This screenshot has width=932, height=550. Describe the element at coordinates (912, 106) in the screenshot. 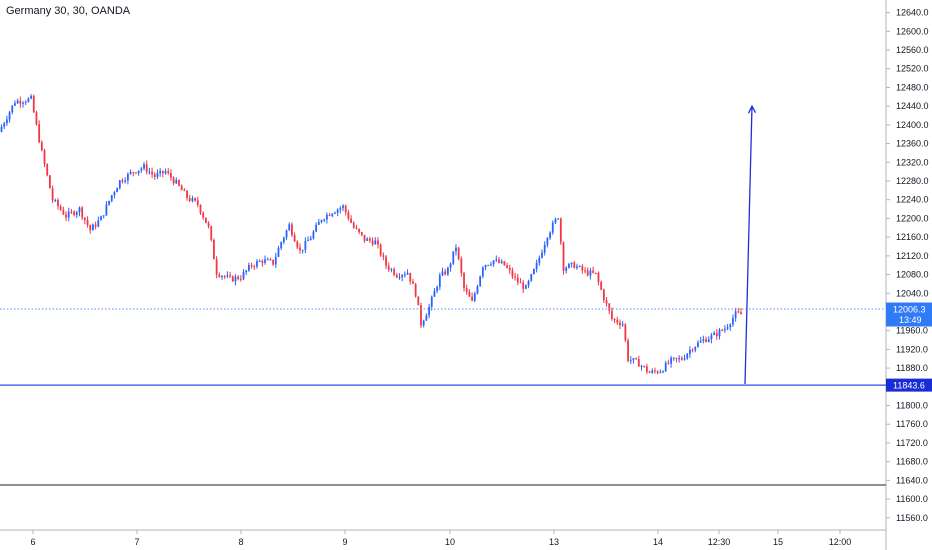

I see `price-tick-label: 12440.0` at that location.